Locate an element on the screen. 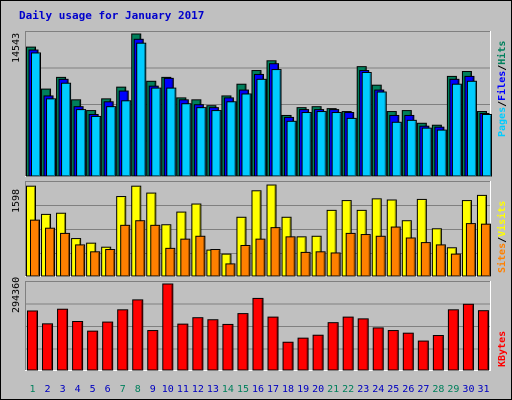 The width and height of the screenshot is (512, 400). legend-entry-pages: Pages is located at coordinates (502, 122).